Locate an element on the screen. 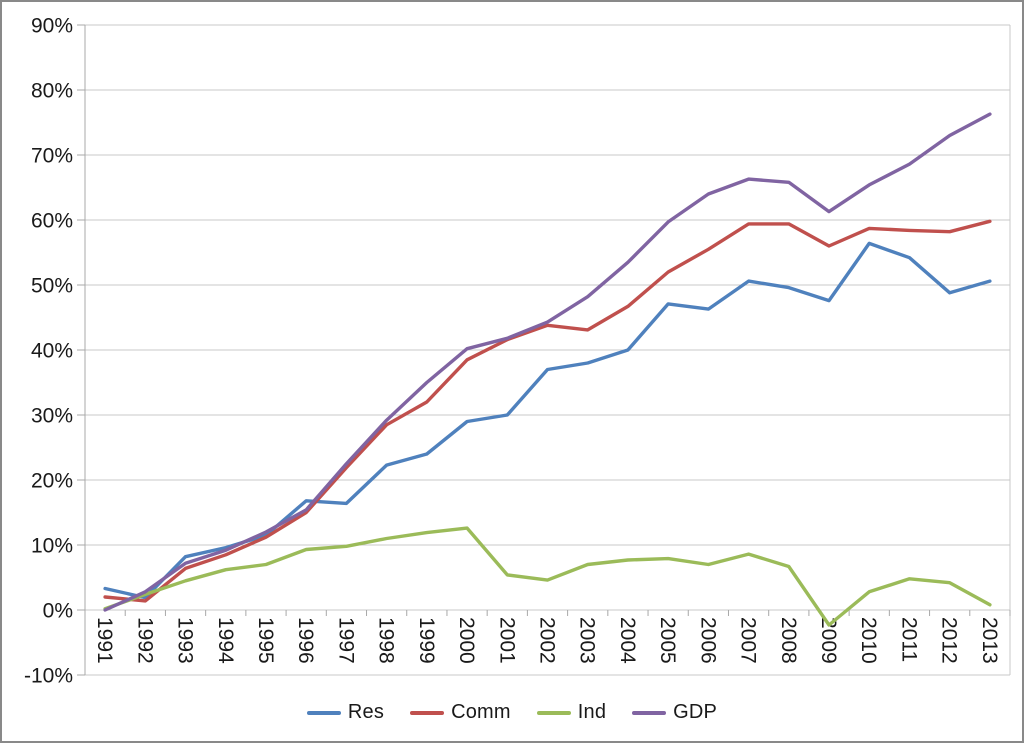 This screenshot has width=1024, height=743. legend-label-gdp: GDP is located at coordinates (695, 712).